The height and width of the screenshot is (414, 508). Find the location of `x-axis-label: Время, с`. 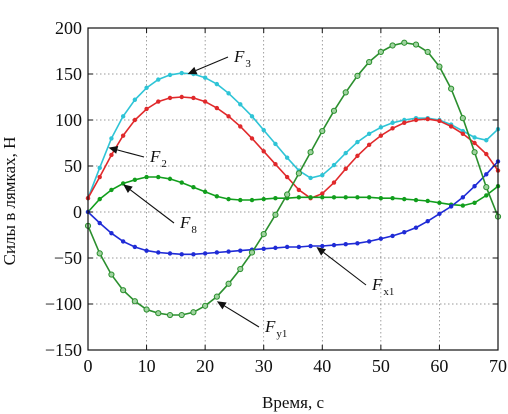

x-axis-label: Время, с is located at coordinates (293, 402).